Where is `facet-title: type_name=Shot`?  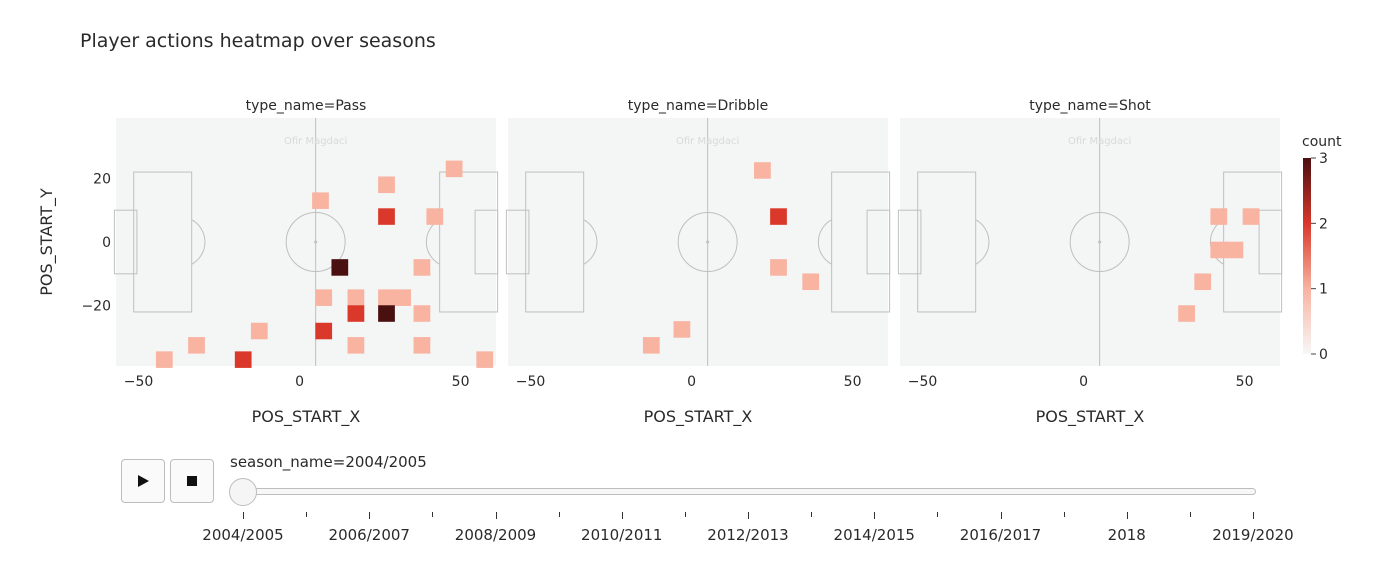
facet-title: type_name=Shot is located at coordinates (1090, 106).